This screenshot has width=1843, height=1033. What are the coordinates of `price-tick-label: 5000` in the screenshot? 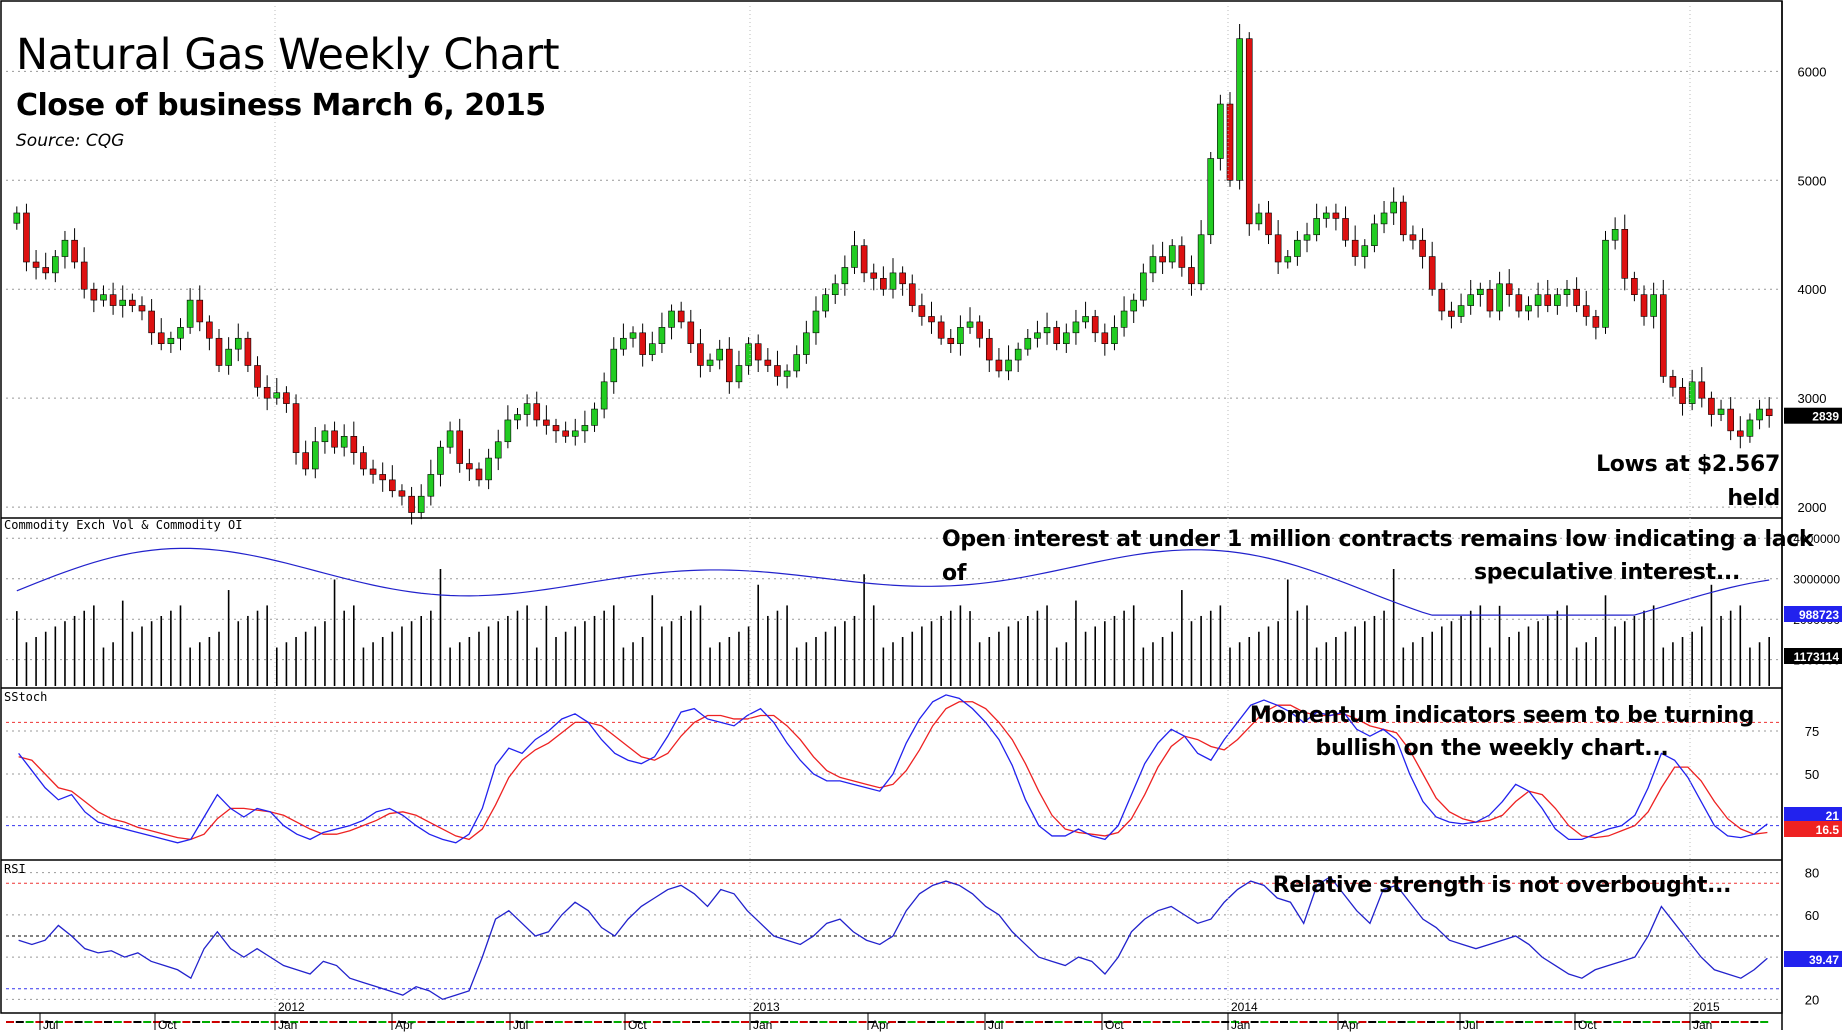 It's located at (1812, 180).